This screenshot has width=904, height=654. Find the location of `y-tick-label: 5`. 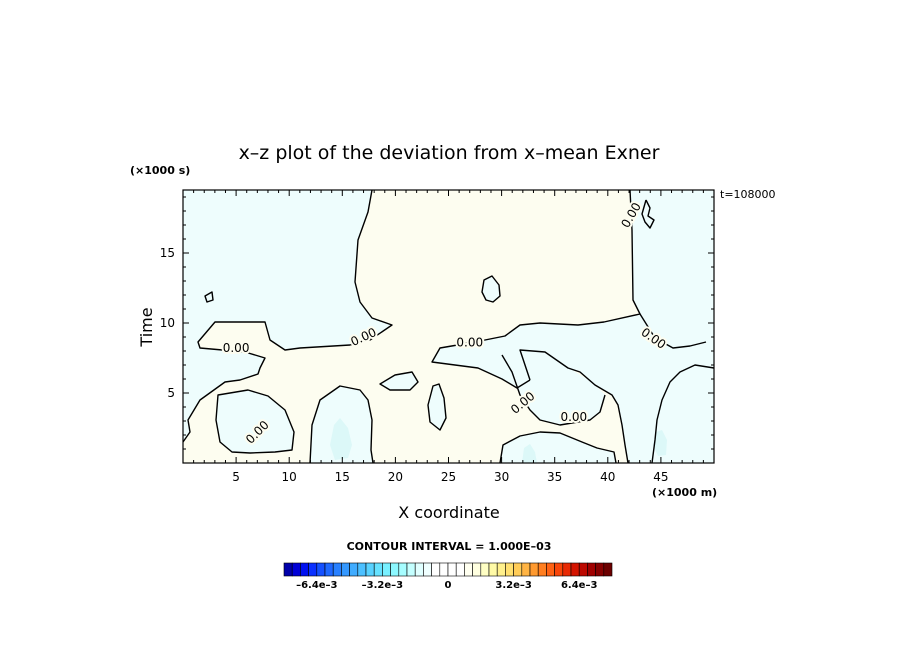

y-tick-label: 5 is located at coordinates (171, 393).